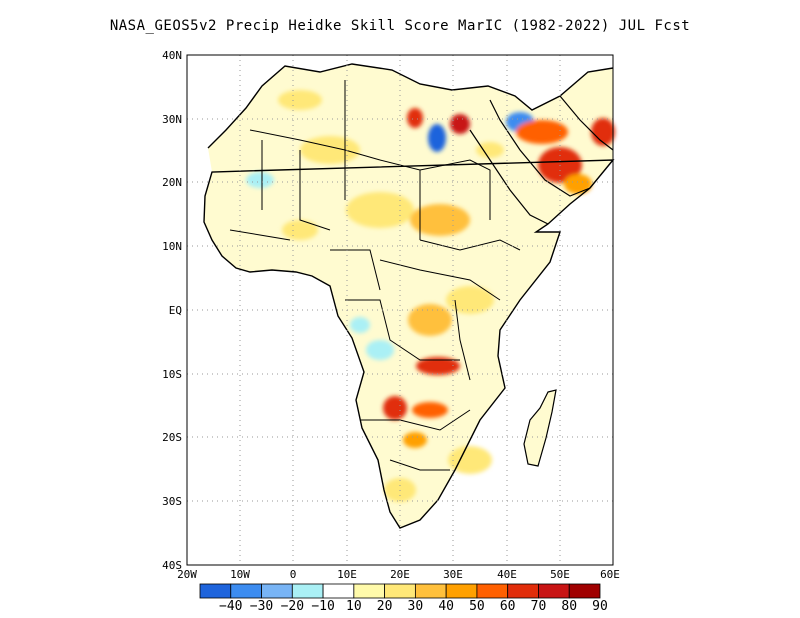  Describe the element at coordinates (540, 428) in the screenshot. I see `madagascar-land` at that location.